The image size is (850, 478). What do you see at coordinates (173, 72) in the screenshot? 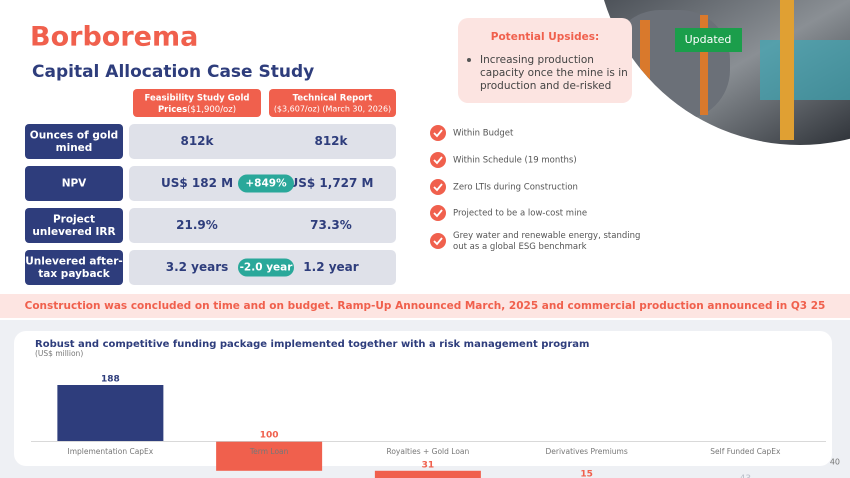
I see `subtitle: Capital Allocation Case Study` at bounding box center [173, 72].